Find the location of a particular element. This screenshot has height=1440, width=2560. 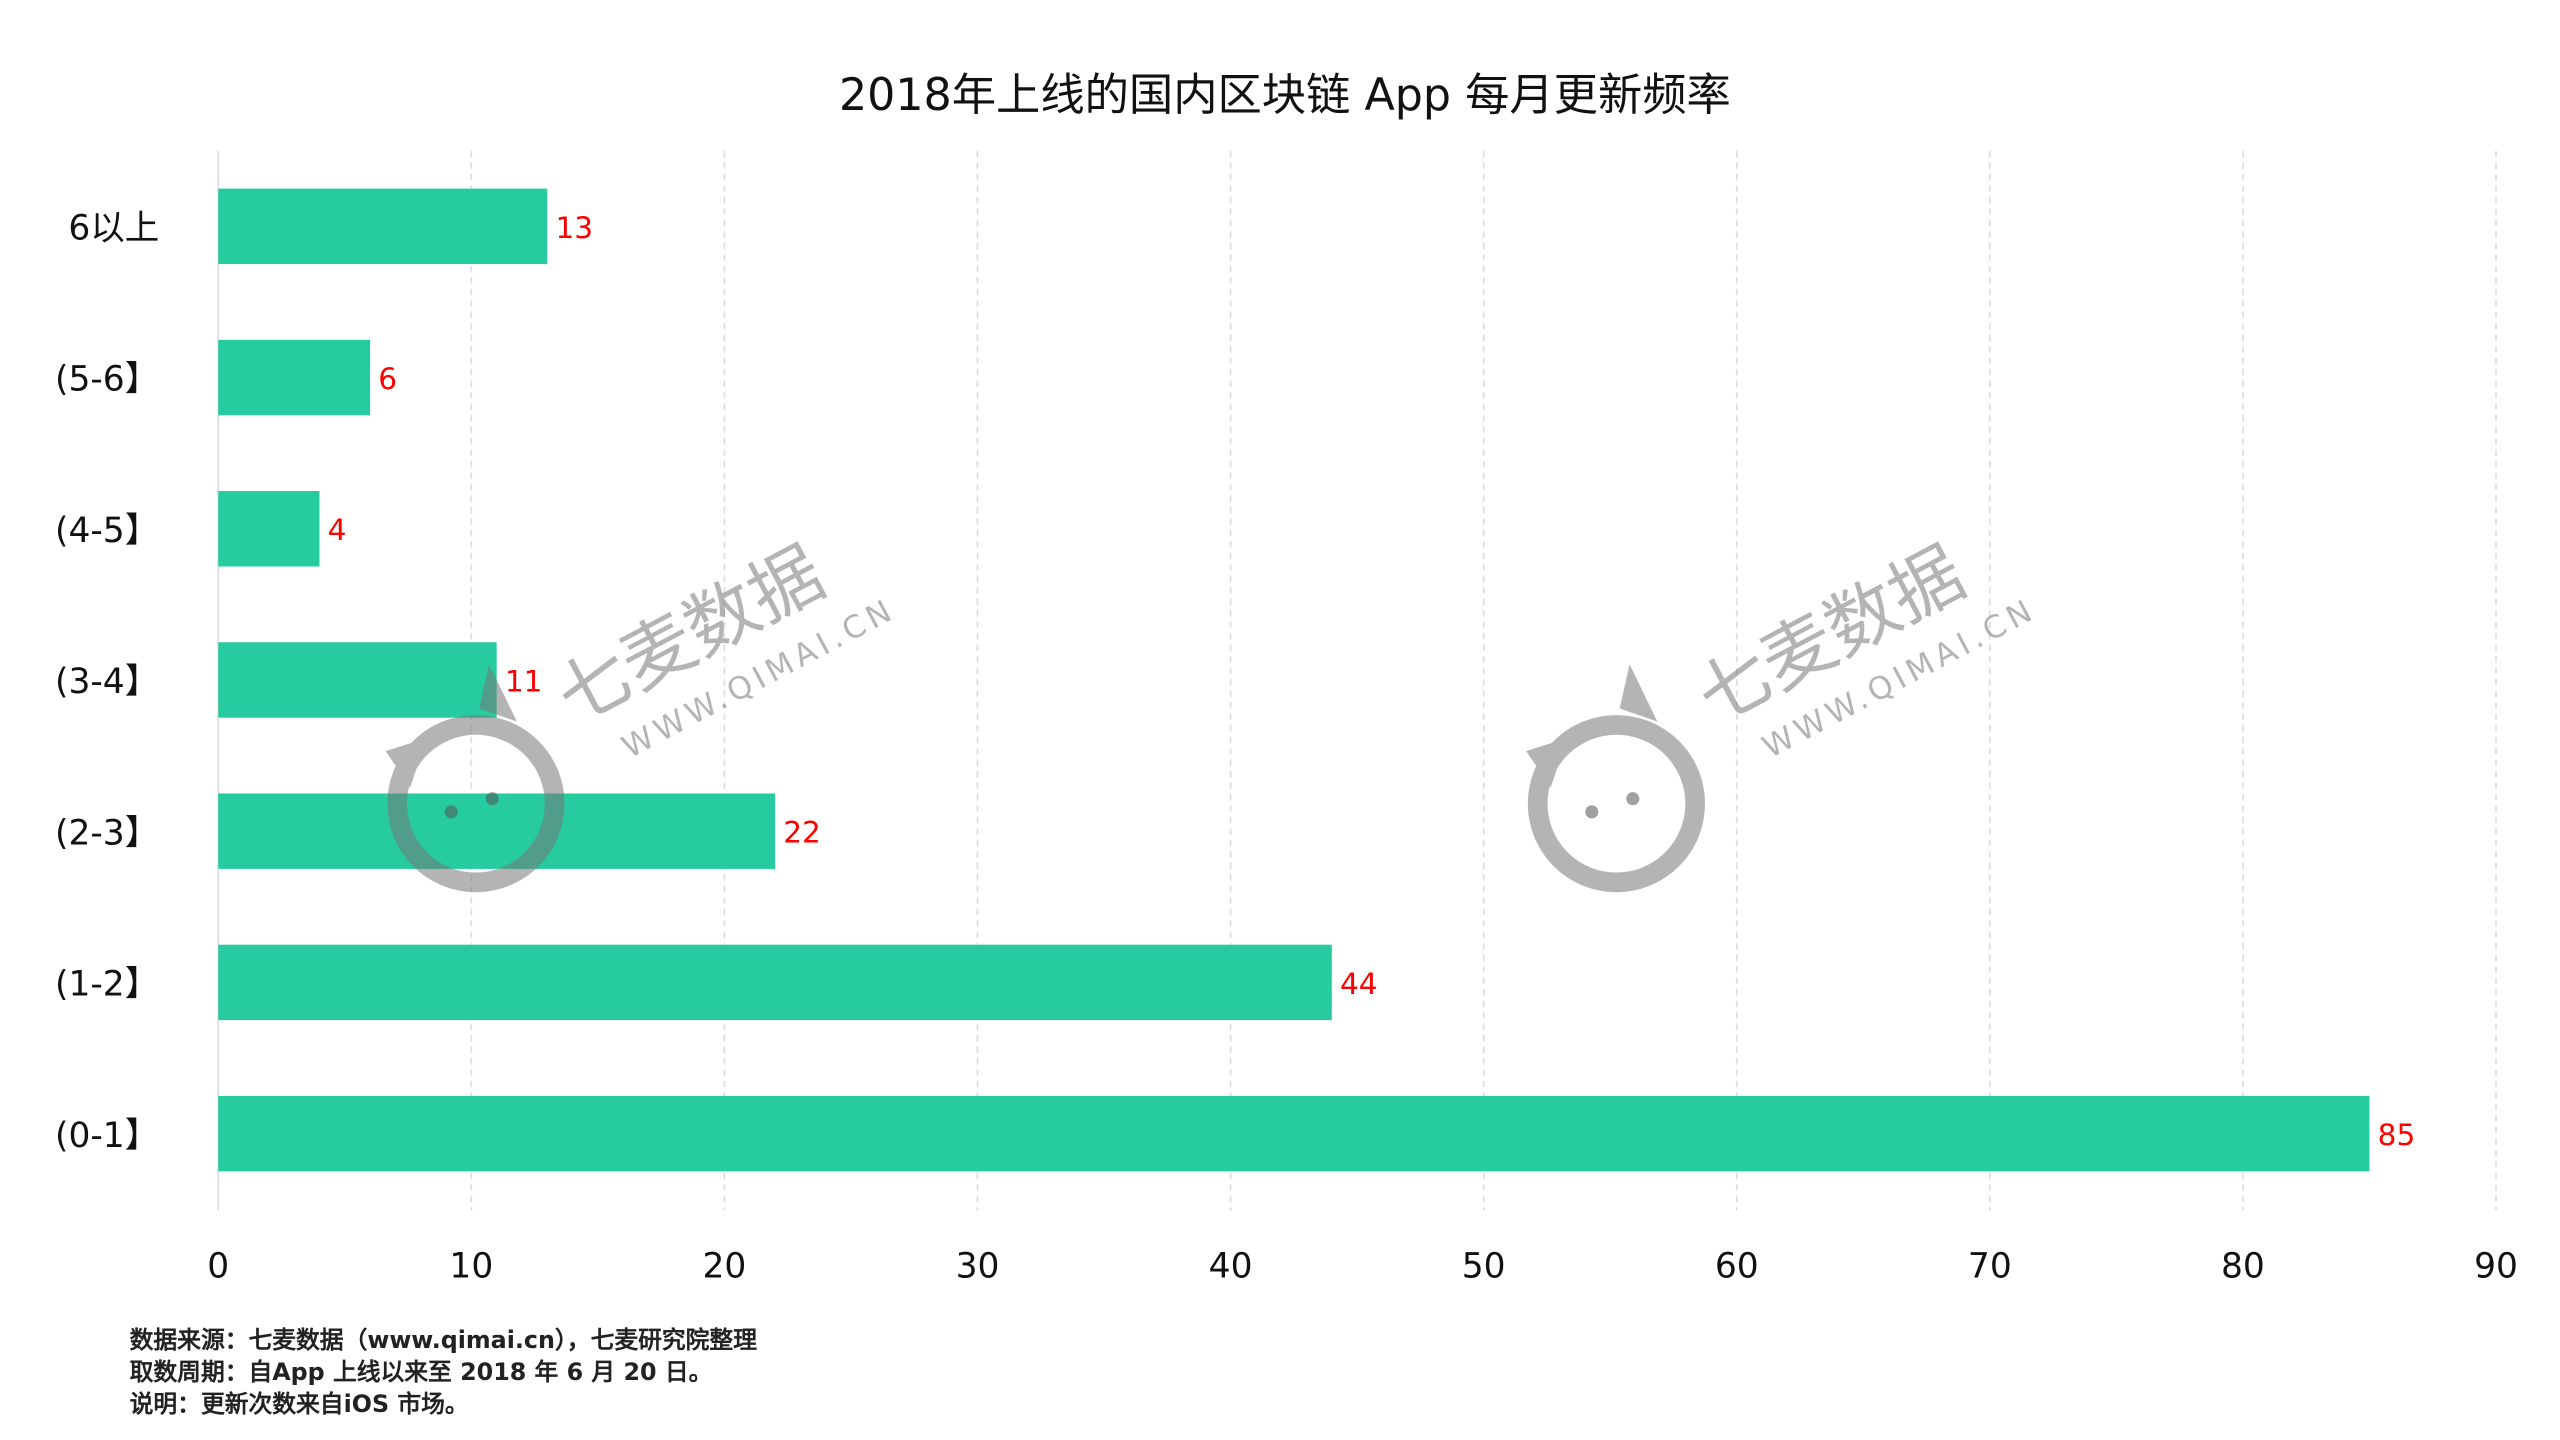

y-tick-label: 6以上 is located at coordinates (113, 228).